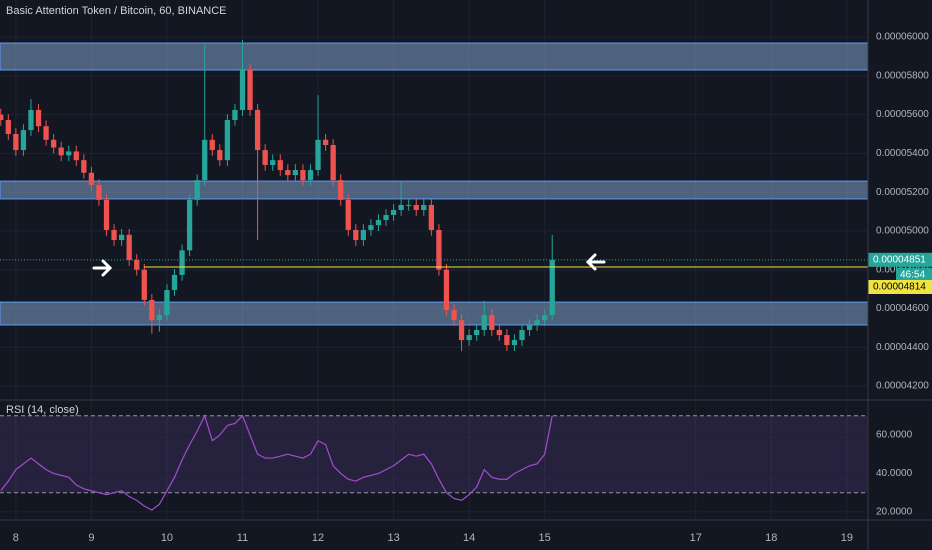  I want to click on y-tick-label: 0.00006000, so click(902, 37).